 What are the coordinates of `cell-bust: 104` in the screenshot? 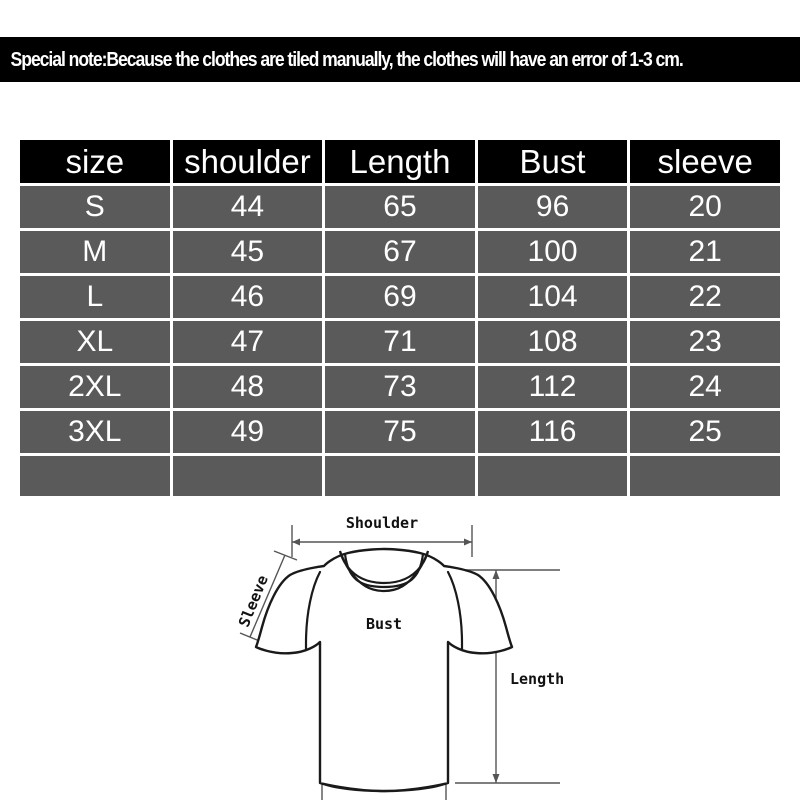 It's located at (552, 297).